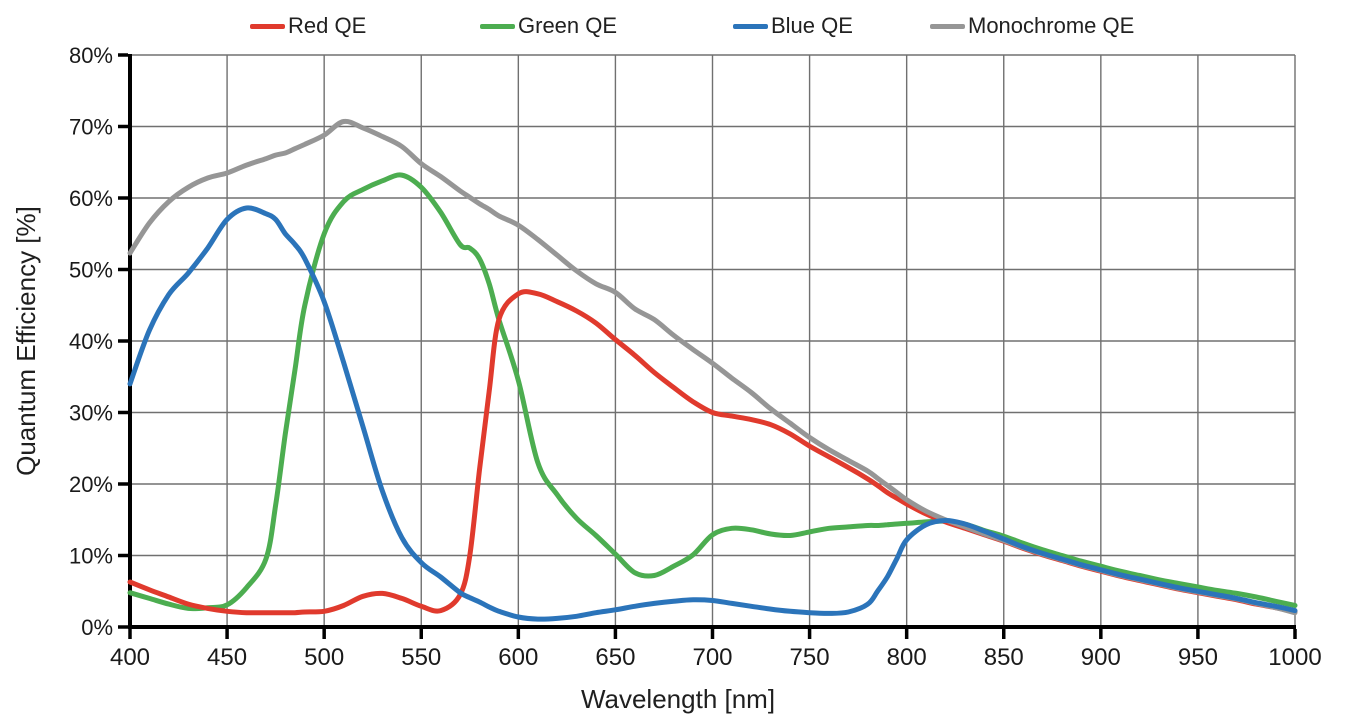  What do you see at coordinates (421, 657) in the screenshot?
I see `x-tick-label: 550` at bounding box center [421, 657].